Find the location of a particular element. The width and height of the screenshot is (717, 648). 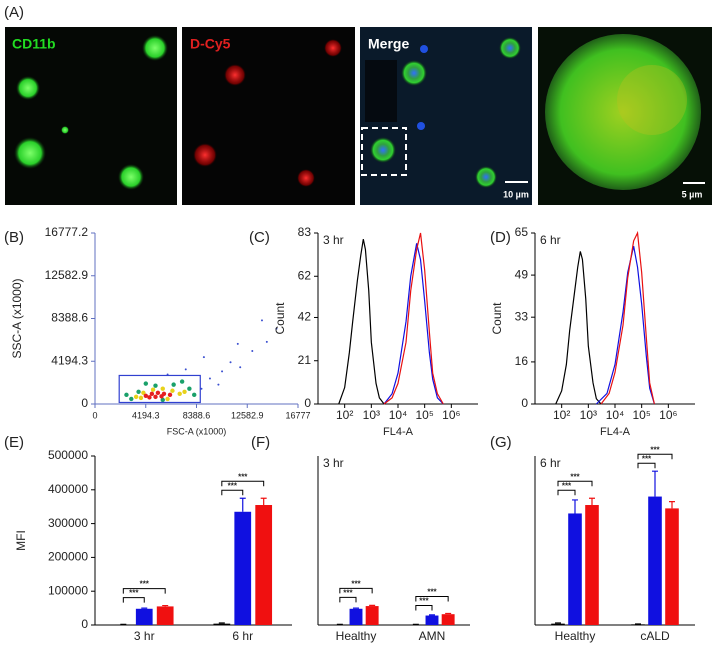

x-tick-label: 6 hr is located at coordinates (242, 636).